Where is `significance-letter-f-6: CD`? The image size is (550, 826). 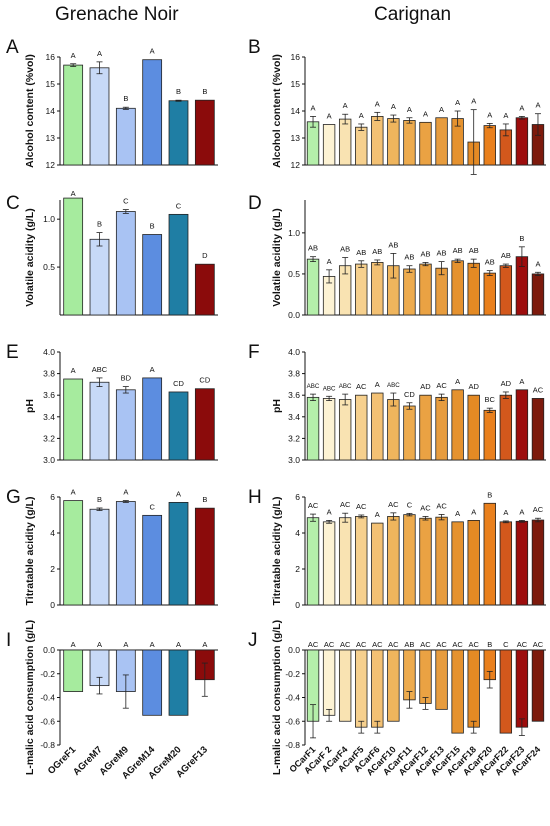 significance-letter-f-6: CD is located at coordinates (409, 394).